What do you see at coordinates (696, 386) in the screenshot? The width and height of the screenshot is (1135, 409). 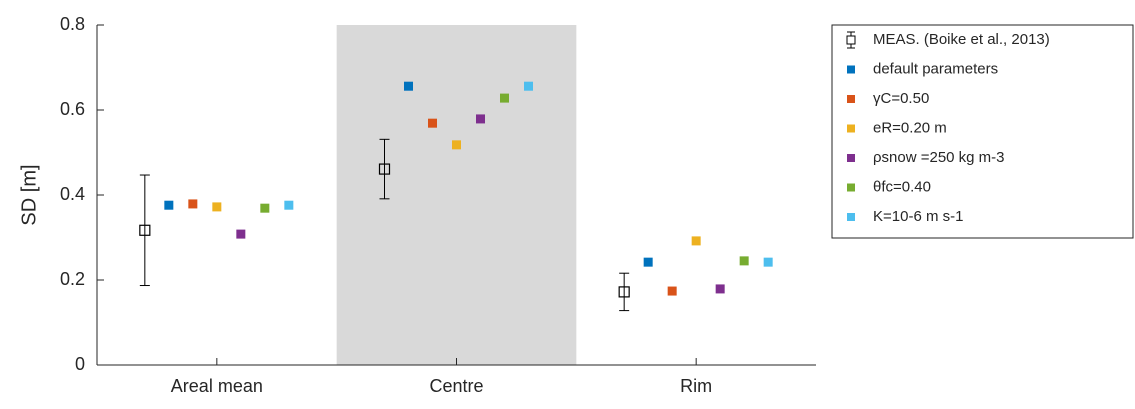 I see `x-tick-label: Rim` at bounding box center [696, 386].